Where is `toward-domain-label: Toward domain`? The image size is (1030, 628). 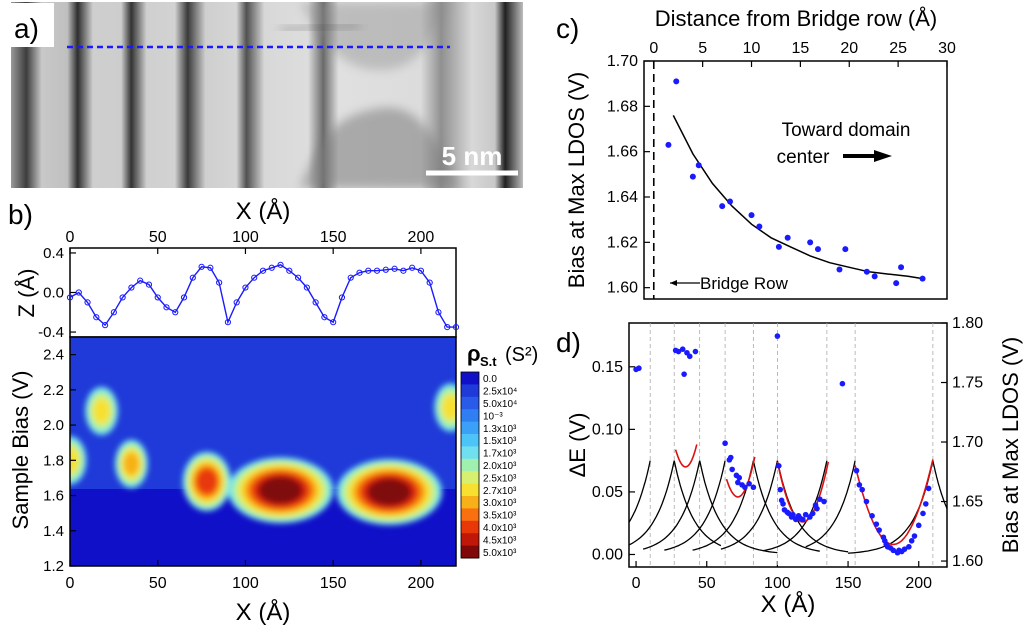
toward-domain-label: Toward domain is located at coordinates (846, 130).